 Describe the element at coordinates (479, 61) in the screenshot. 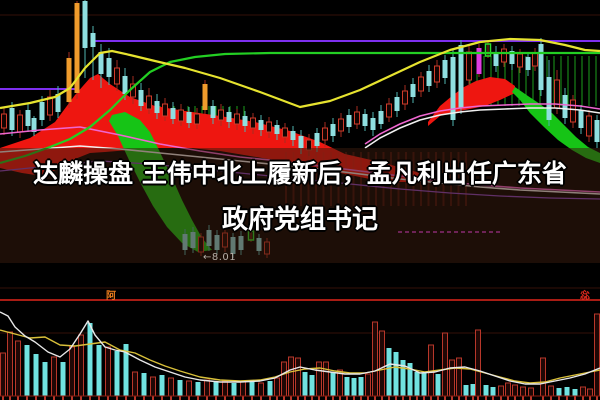

I see `candle-body-m` at that location.